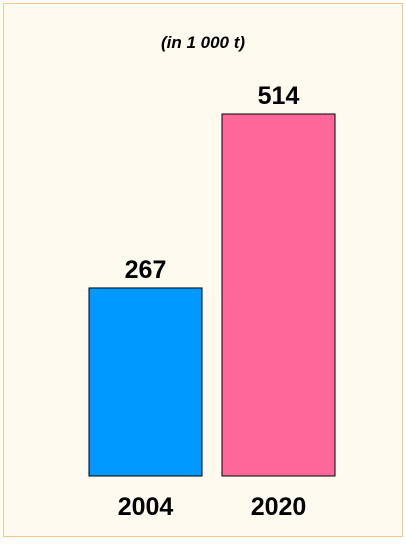 This screenshot has width=406, height=545. Describe the element at coordinates (279, 96) in the screenshot. I see `data-label: 514` at that location.